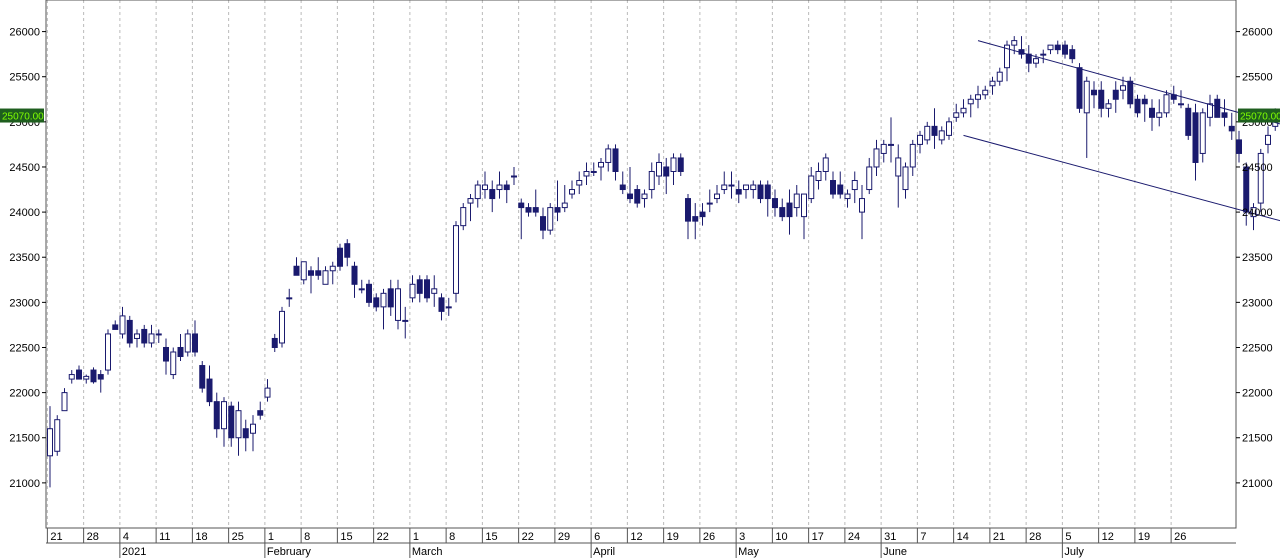  I want to click on y-tick-label: 22500, so click(1257, 348).